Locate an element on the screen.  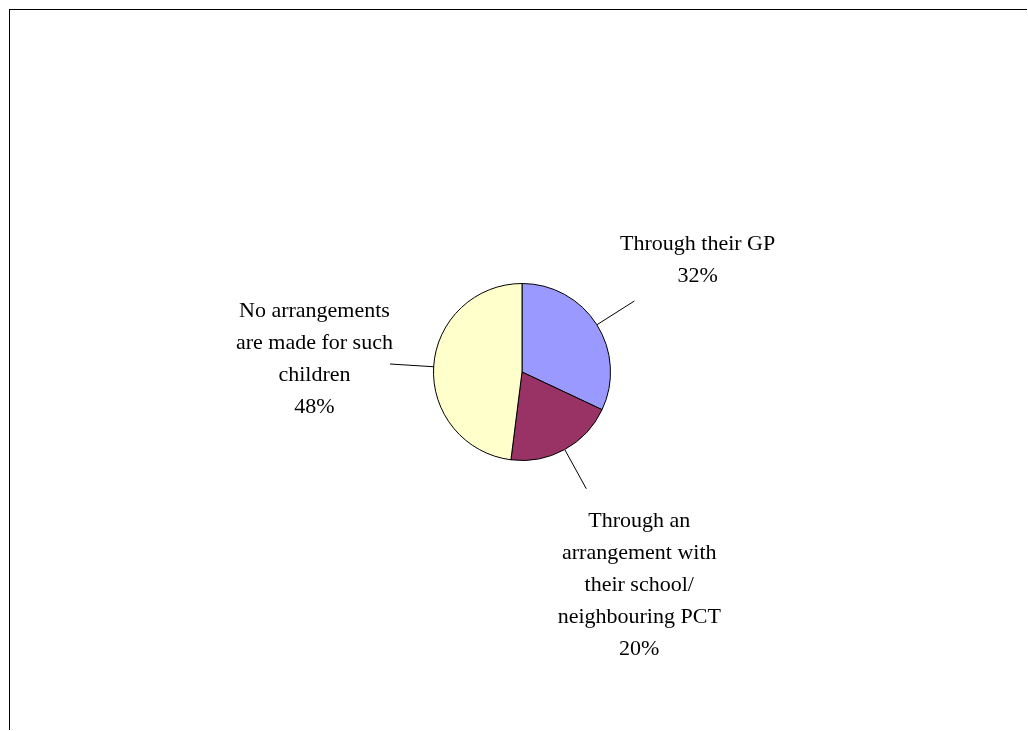
slice-label: No arrangements are made for such children is located at coordinates (314, 341).